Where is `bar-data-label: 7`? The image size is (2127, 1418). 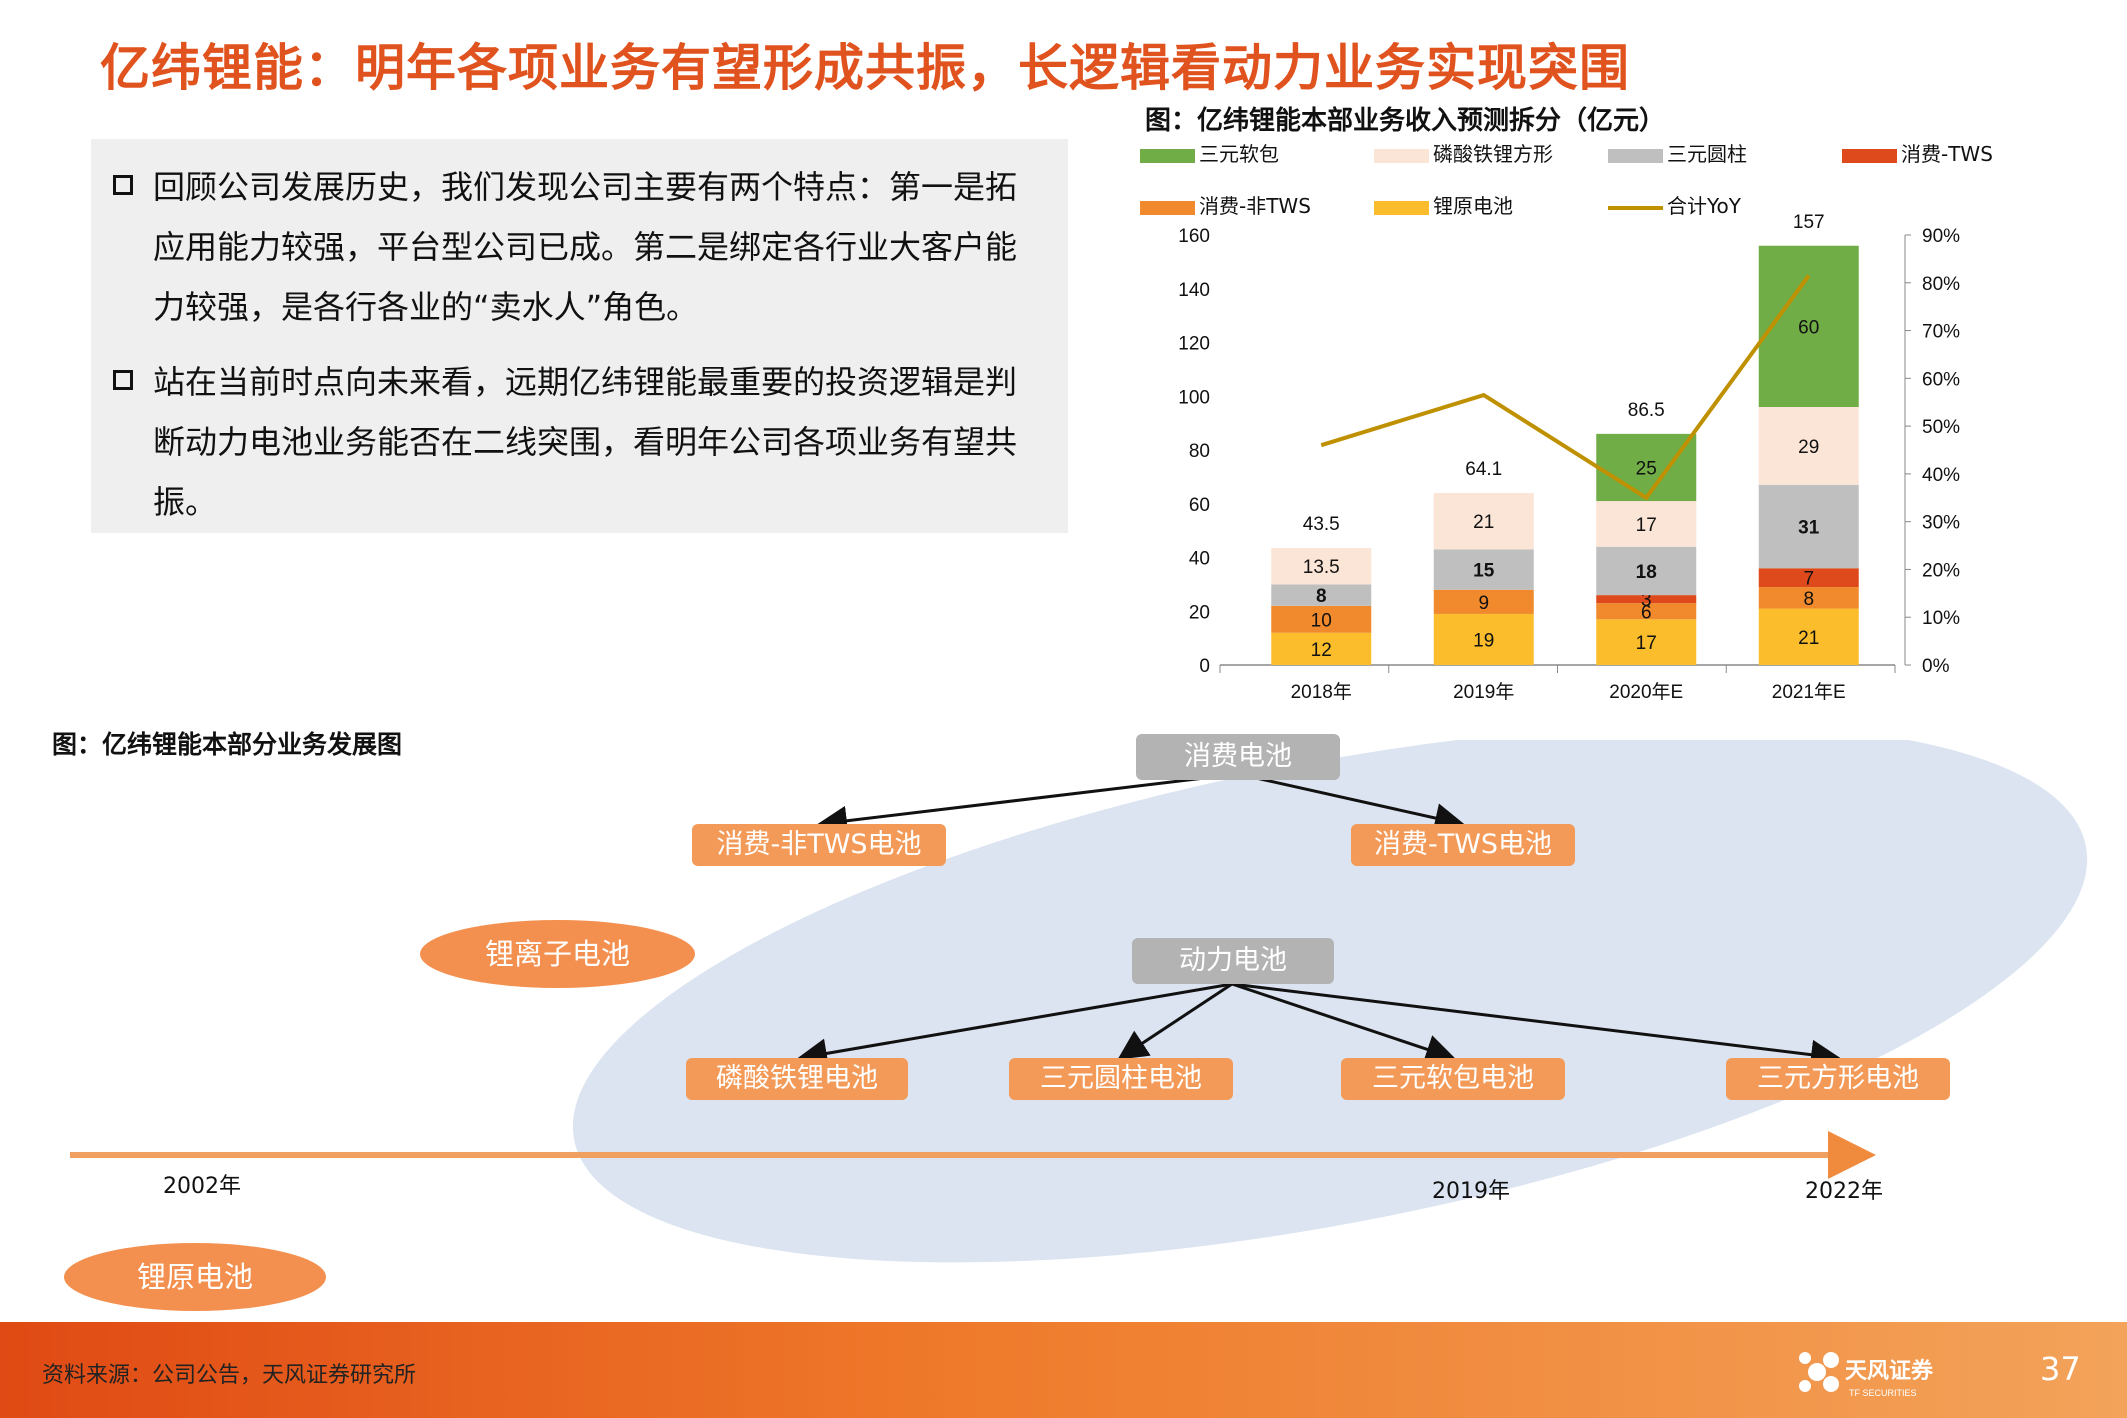
bar-data-label: 7 is located at coordinates (1808, 579).